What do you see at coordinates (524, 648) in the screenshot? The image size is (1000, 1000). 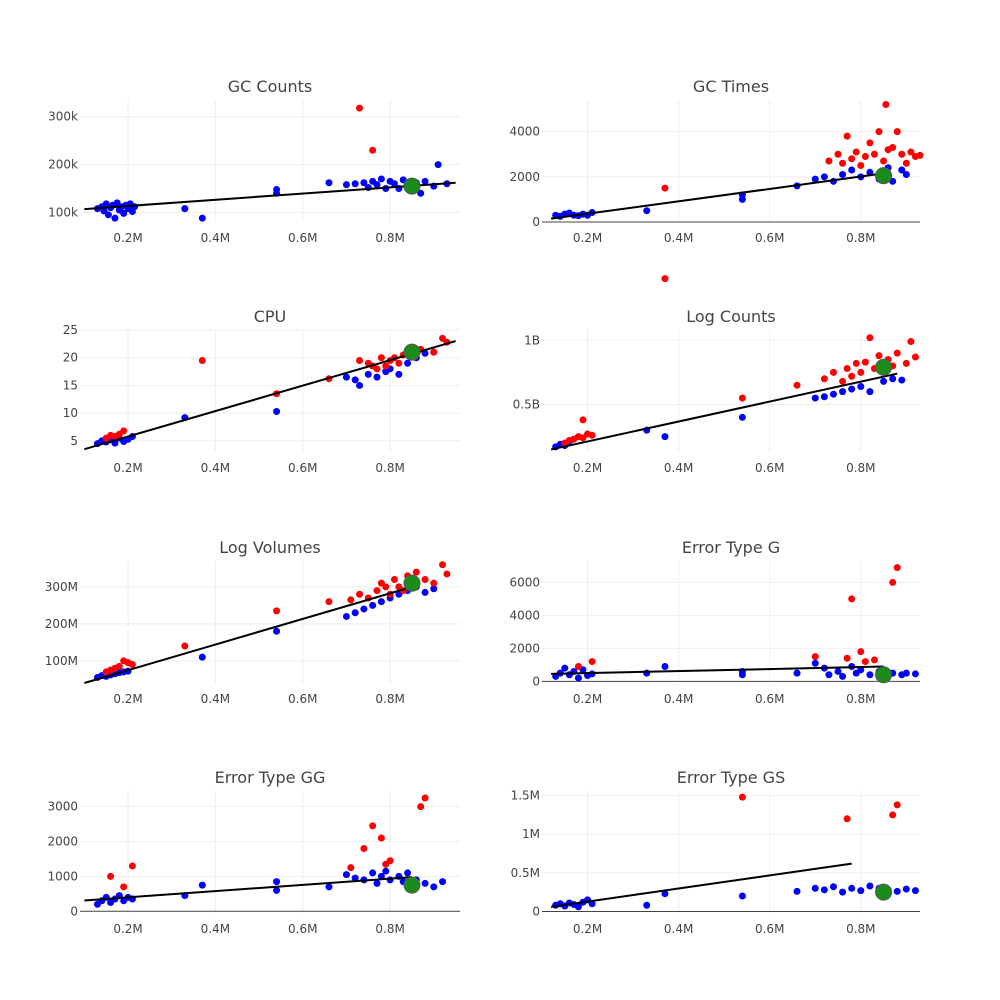 I see `y-tick-label: 2000` at bounding box center [524, 648].